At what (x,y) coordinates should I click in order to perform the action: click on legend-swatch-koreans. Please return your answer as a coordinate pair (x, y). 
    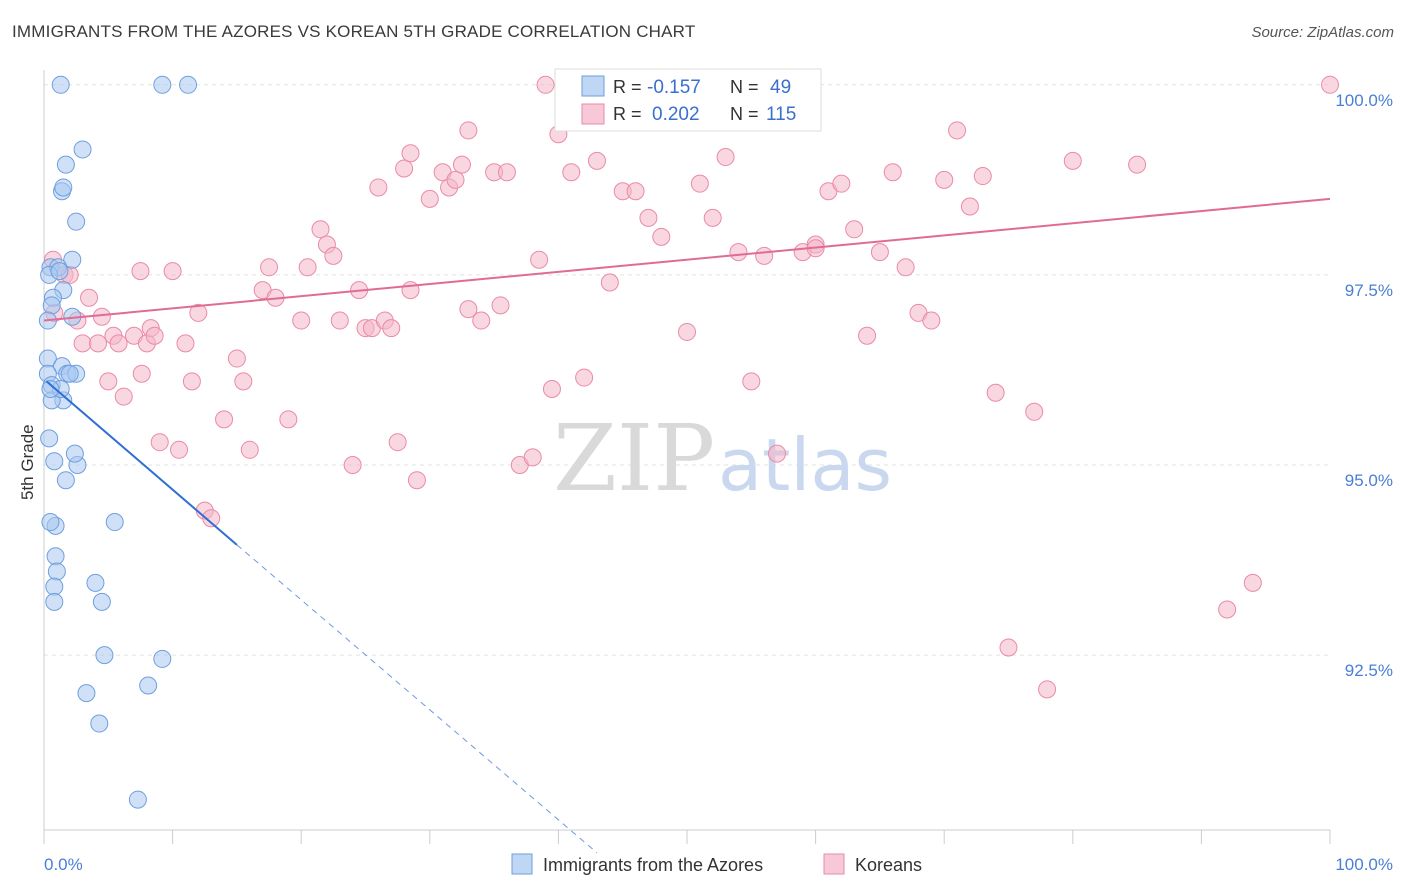
    Looking at the image, I should click on (834, 864).